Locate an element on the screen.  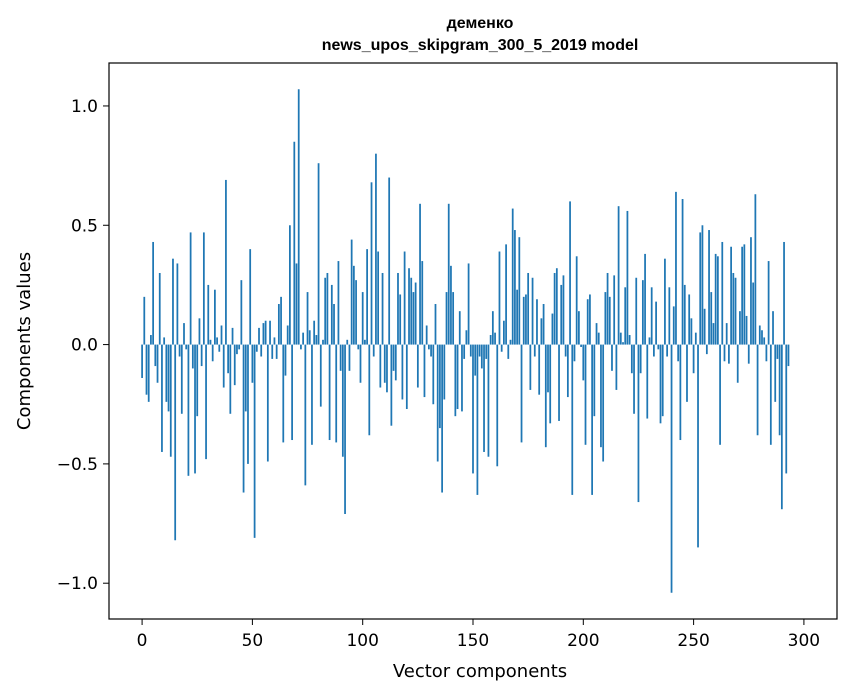
y-tick-label: 0.0 is located at coordinates (84, 346).